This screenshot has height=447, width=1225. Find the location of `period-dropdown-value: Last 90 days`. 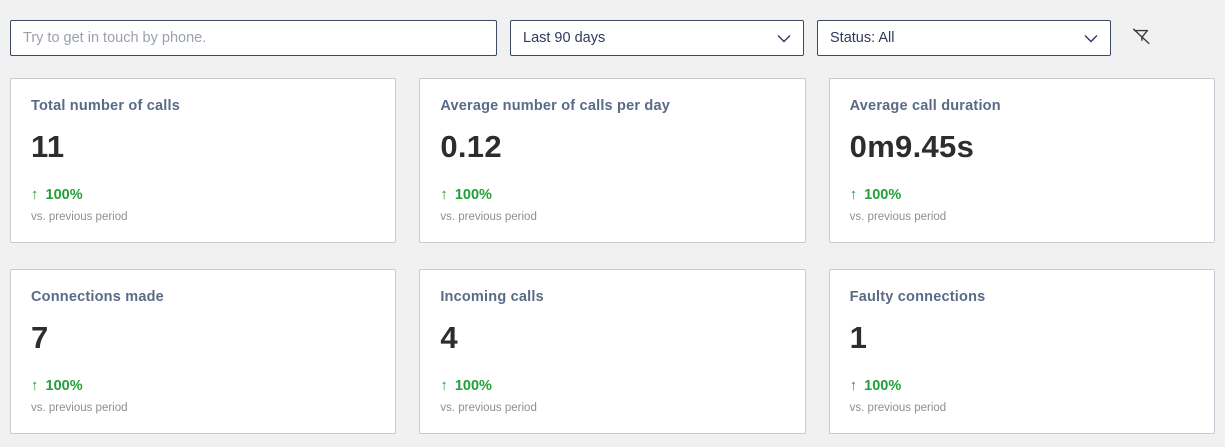

period-dropdown-value: Last 90 days is located at coordinates (564, 38).